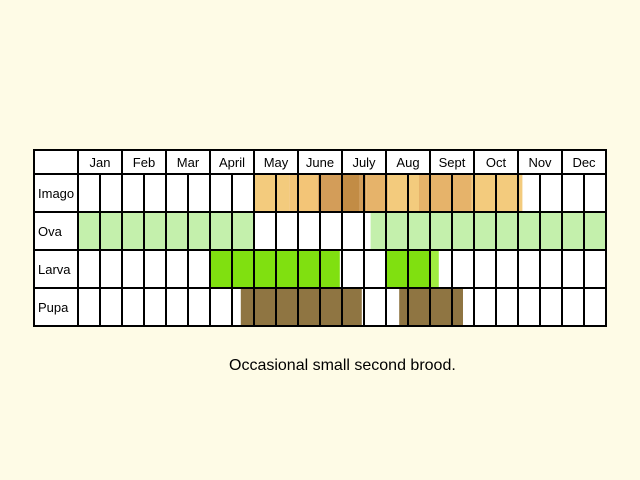  What do you see at coordinates (144, 162) in the screenshot?
I see `month-label: Feb` at bounding box center [144, 162].